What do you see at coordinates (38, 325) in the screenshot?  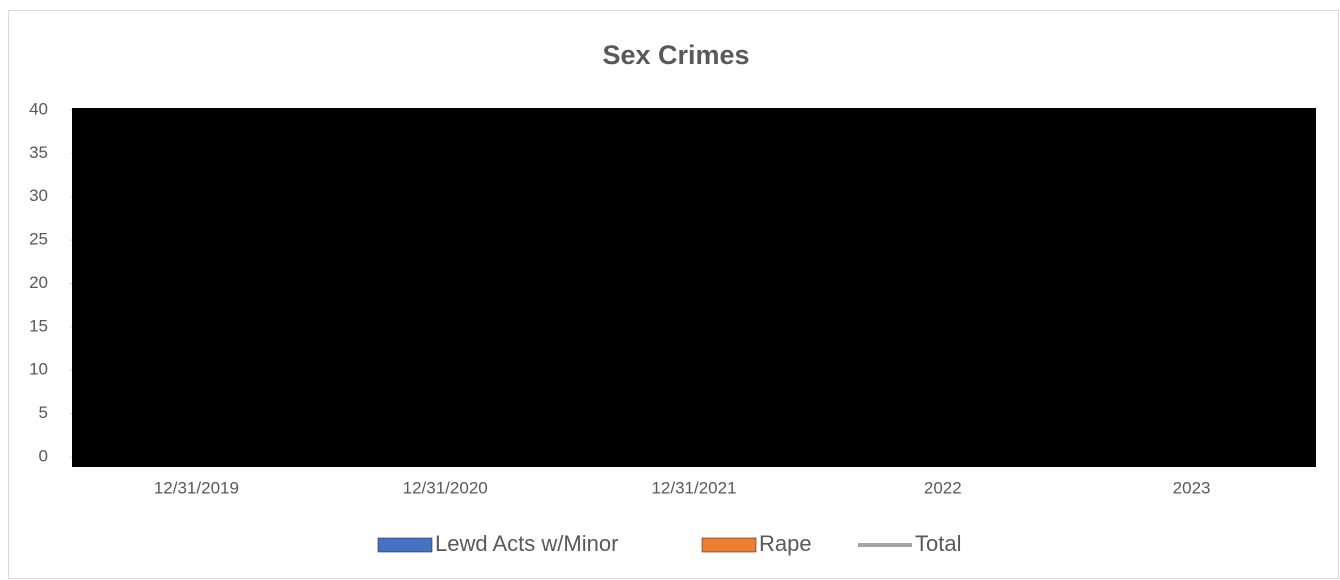 I see `y-tick-label: 15` at bounding box center [38, 325].